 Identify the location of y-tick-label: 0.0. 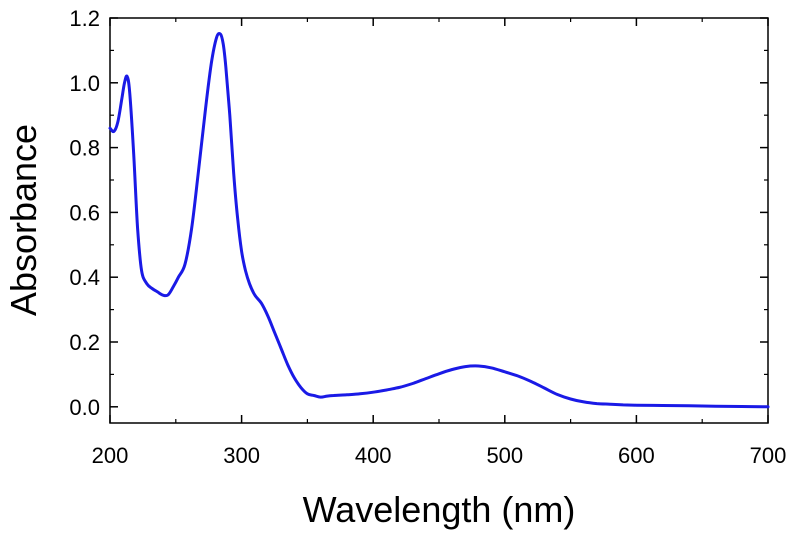
(84, 407).